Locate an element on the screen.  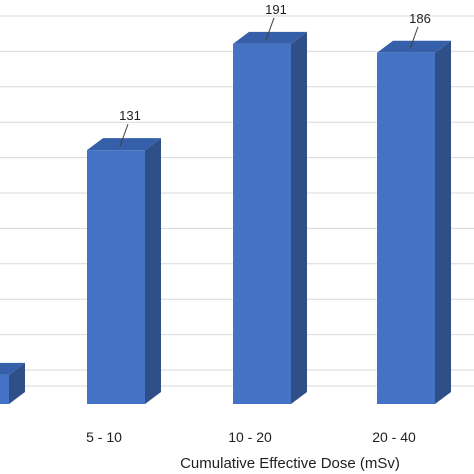
data-label: 131 is located at coordinates (130, 115).